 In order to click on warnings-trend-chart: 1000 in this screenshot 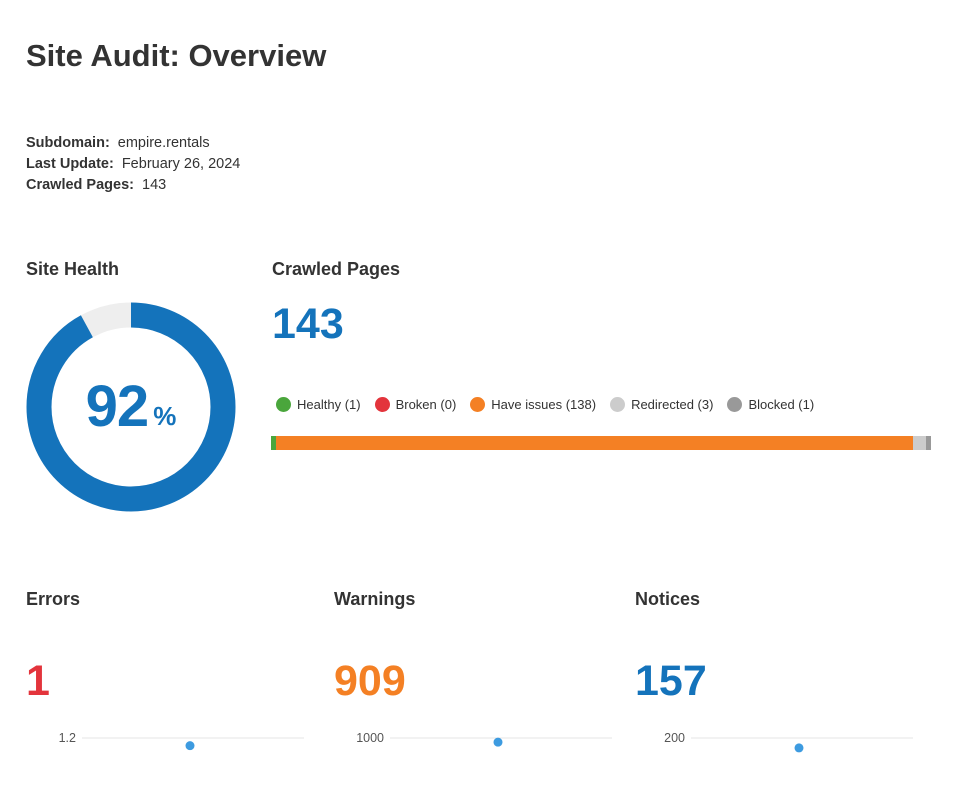, I will do `click(473, 754)`.